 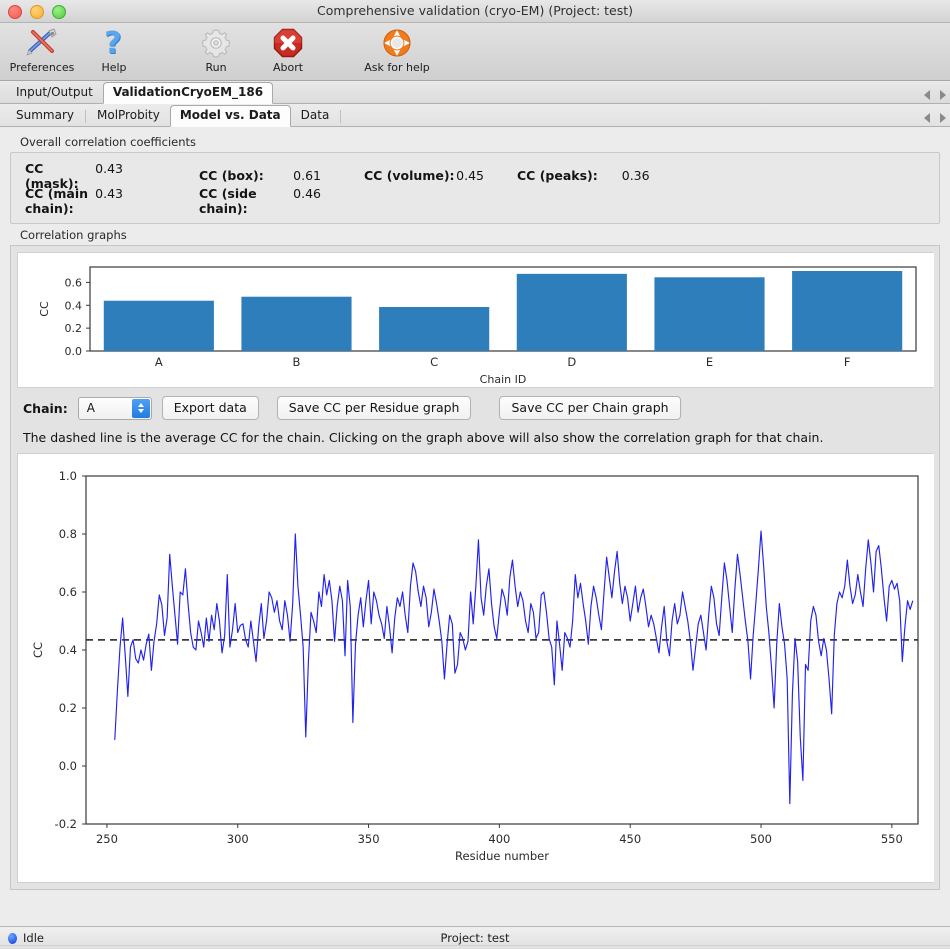 I want to click on chain-select-value: A, so click(x=90, y=408).